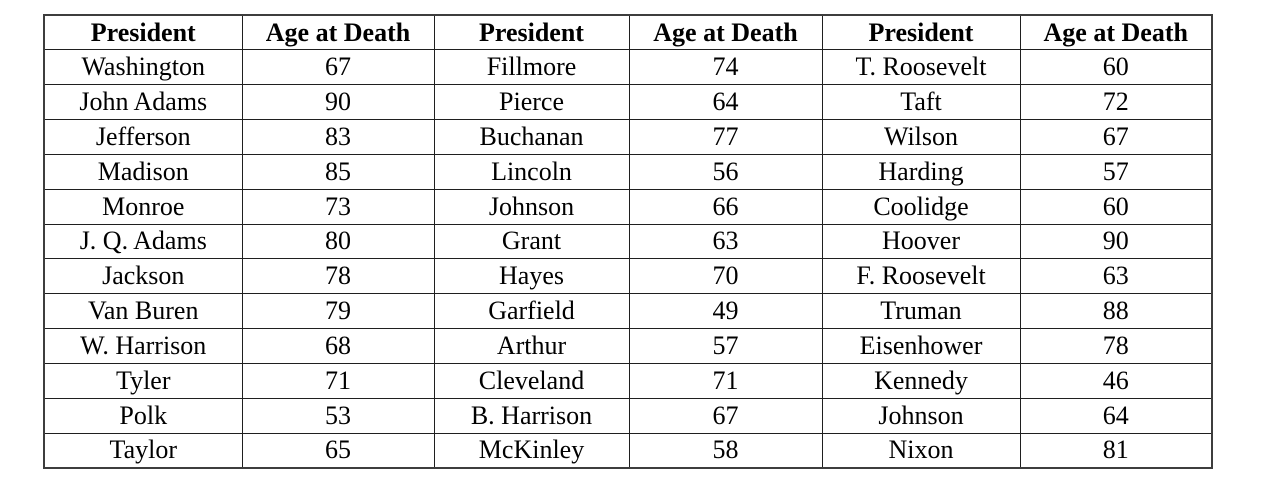 The image size is (1278, 496). Describe the element at coordinates (725, 206) in the screenshot. I see `age-at-death-cell: 66` at that location.